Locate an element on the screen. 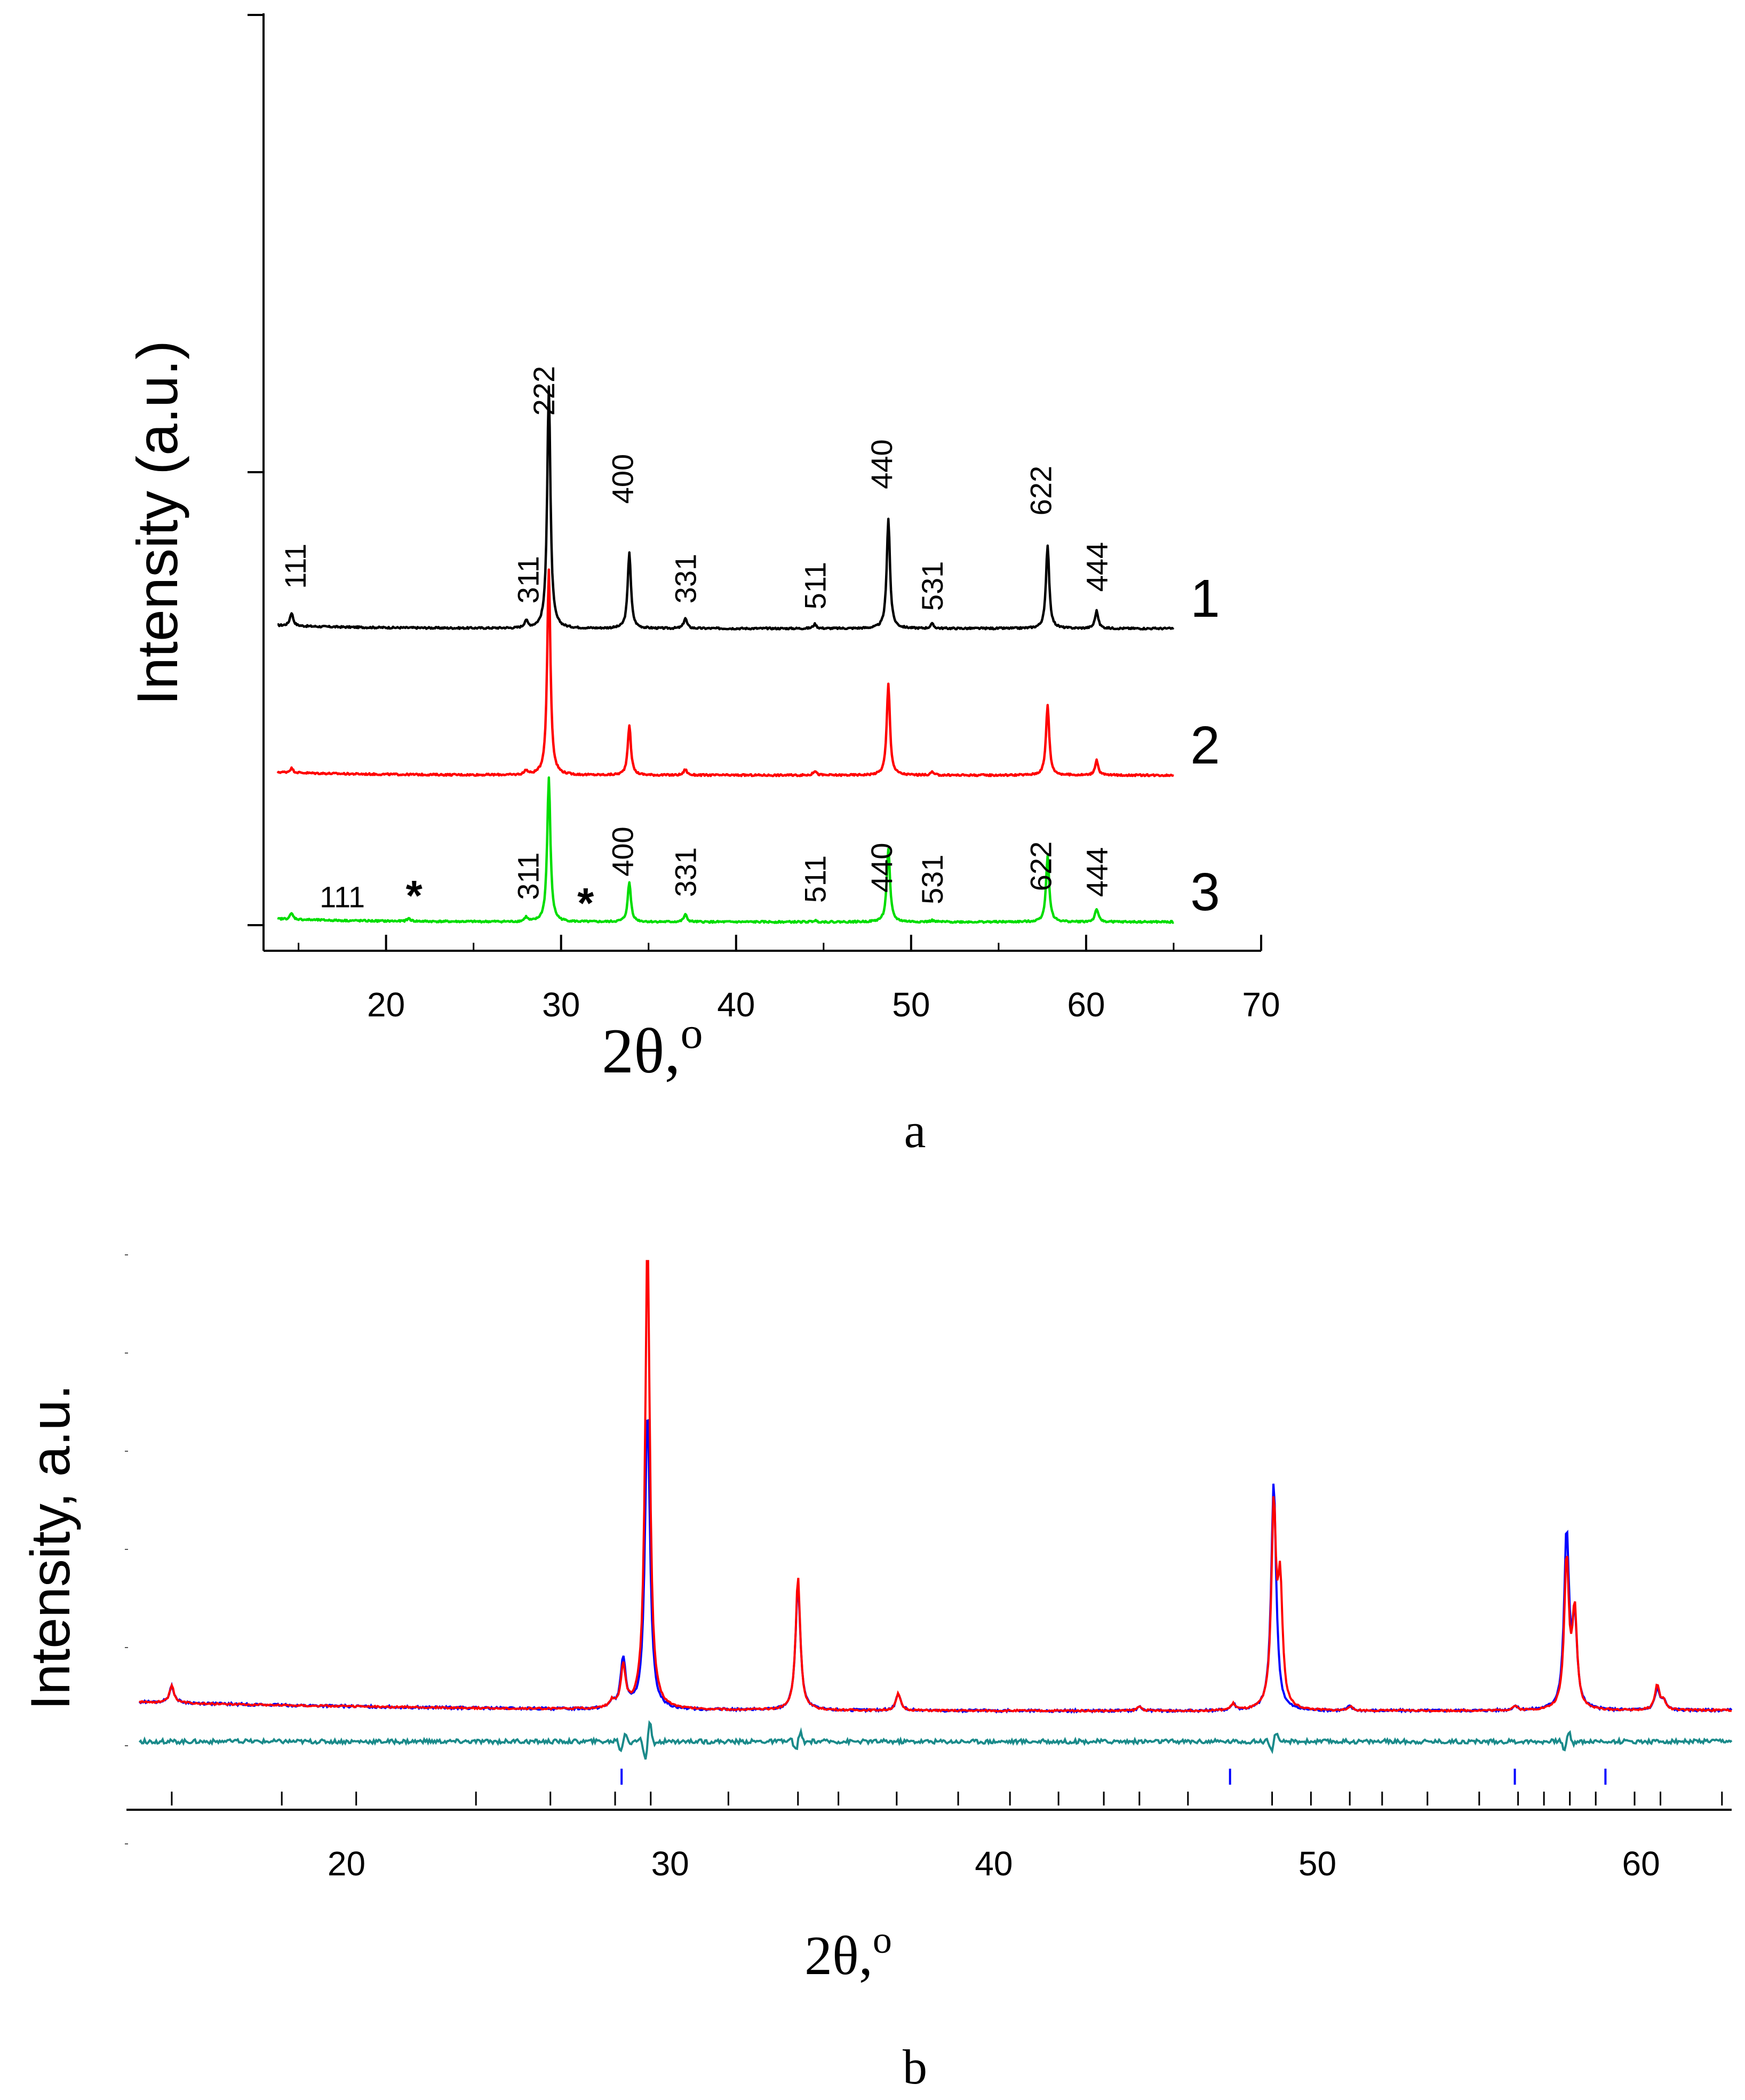 This screenshot has height=2100, width=1745. panel-b-x-ticks: 20 30 40 50 60 is located at coordinates (994, 1864).